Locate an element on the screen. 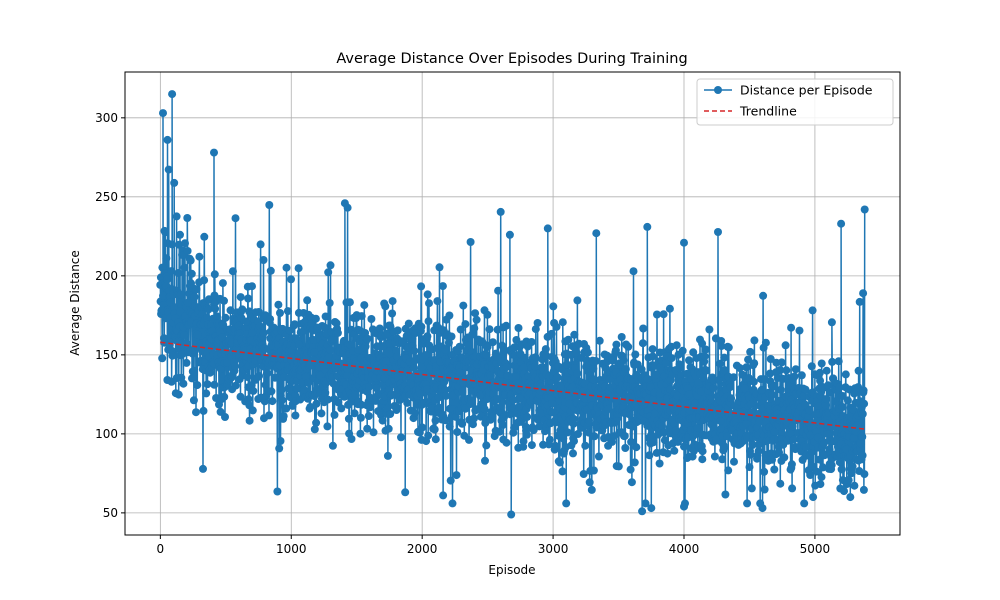 This screenshot has width=1000, height=600. y-tick-label: 200 is located at coordinates (106, 276).